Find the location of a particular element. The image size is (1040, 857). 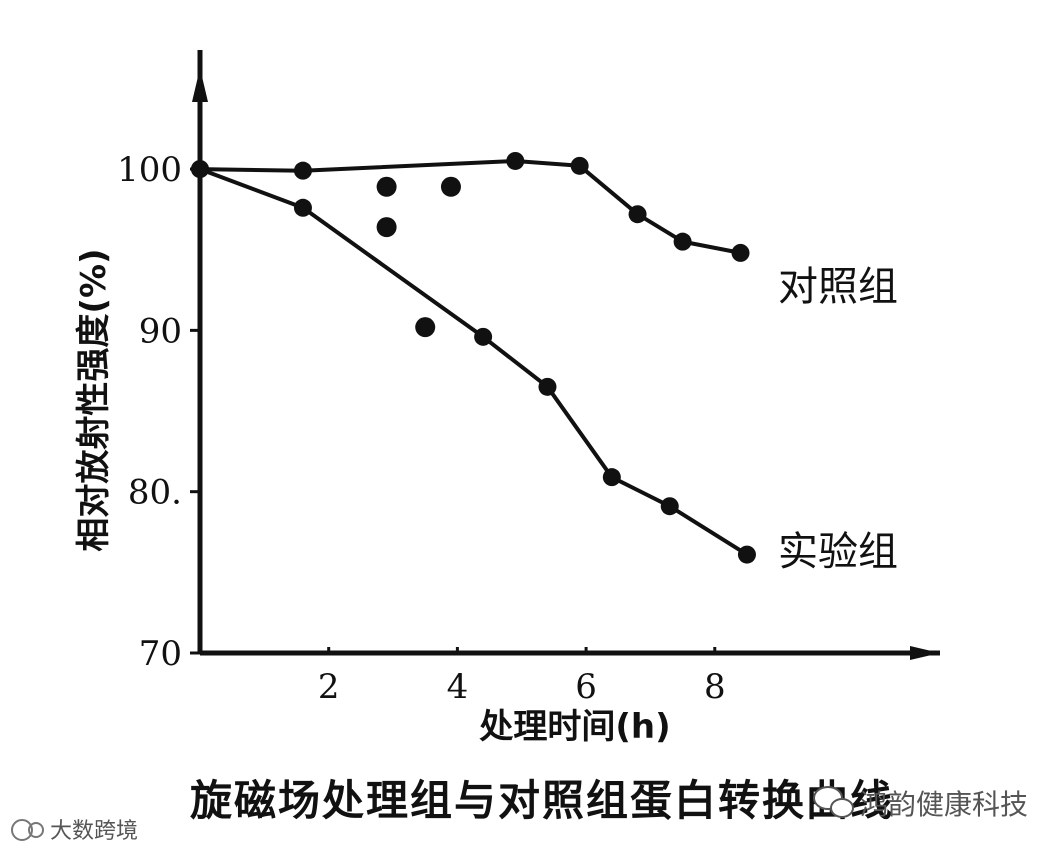

x-axis-title: 处理时间(h) is located at coordinates (574, 727).